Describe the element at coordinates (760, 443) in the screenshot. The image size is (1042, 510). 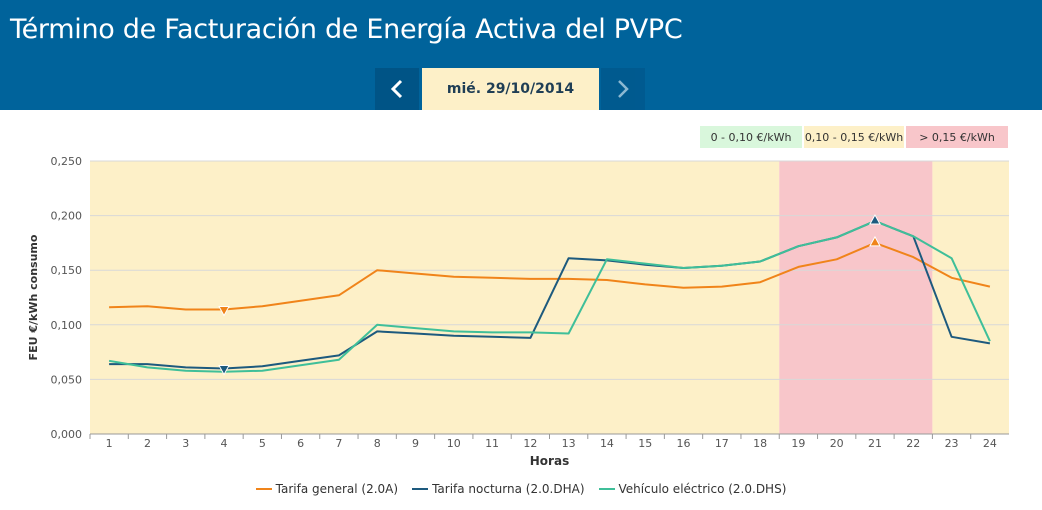
I see `x-tick-label: 18` at that location.